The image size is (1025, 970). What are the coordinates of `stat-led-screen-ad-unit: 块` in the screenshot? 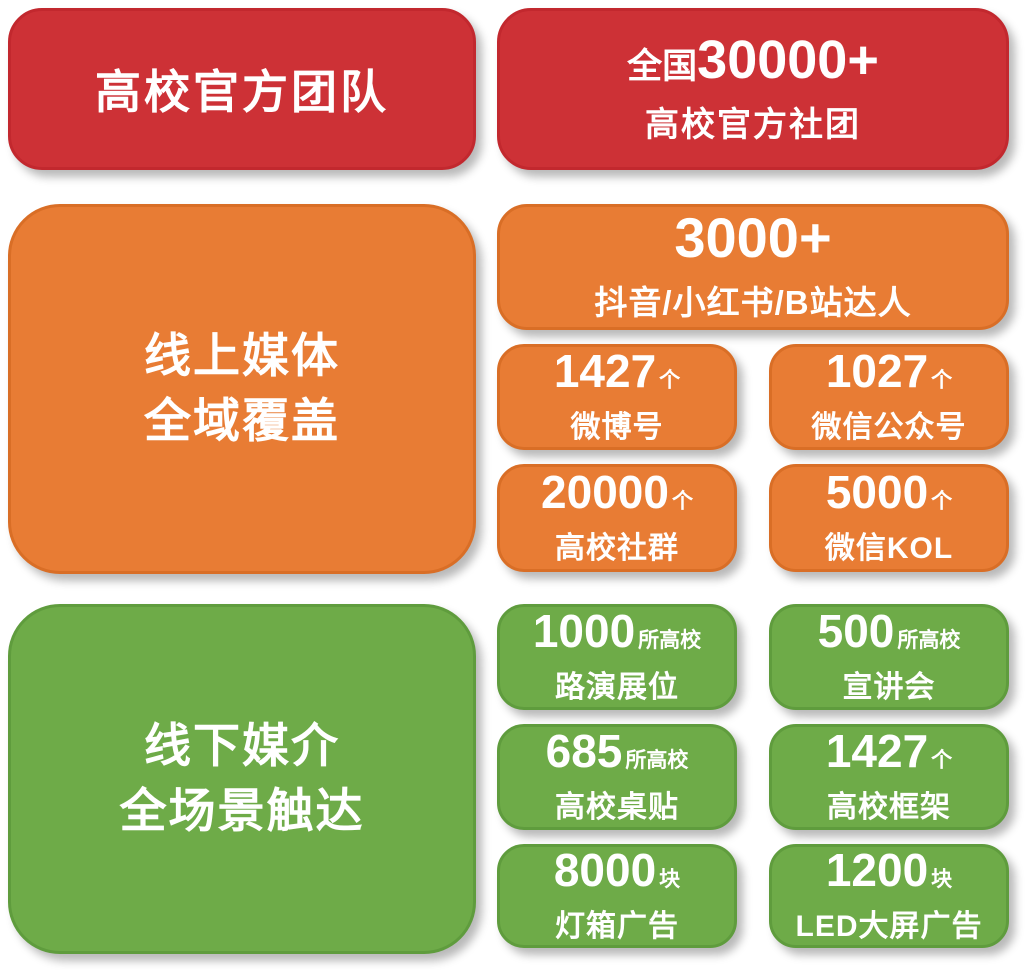 It's located at (942, 879).